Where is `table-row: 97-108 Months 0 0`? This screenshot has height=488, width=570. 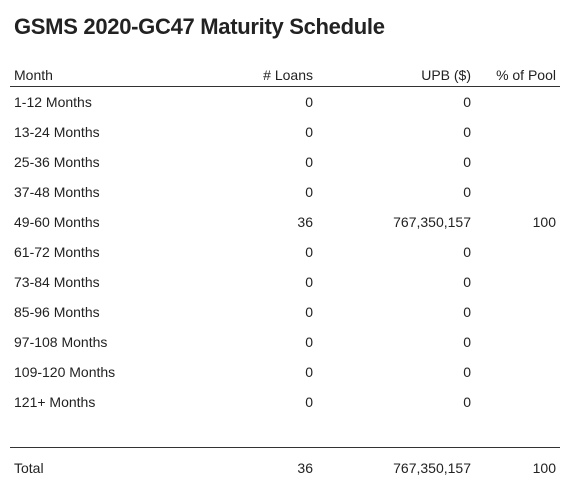
table-row: 97-108 Months 0 0 is located at coordinates (285, 342).